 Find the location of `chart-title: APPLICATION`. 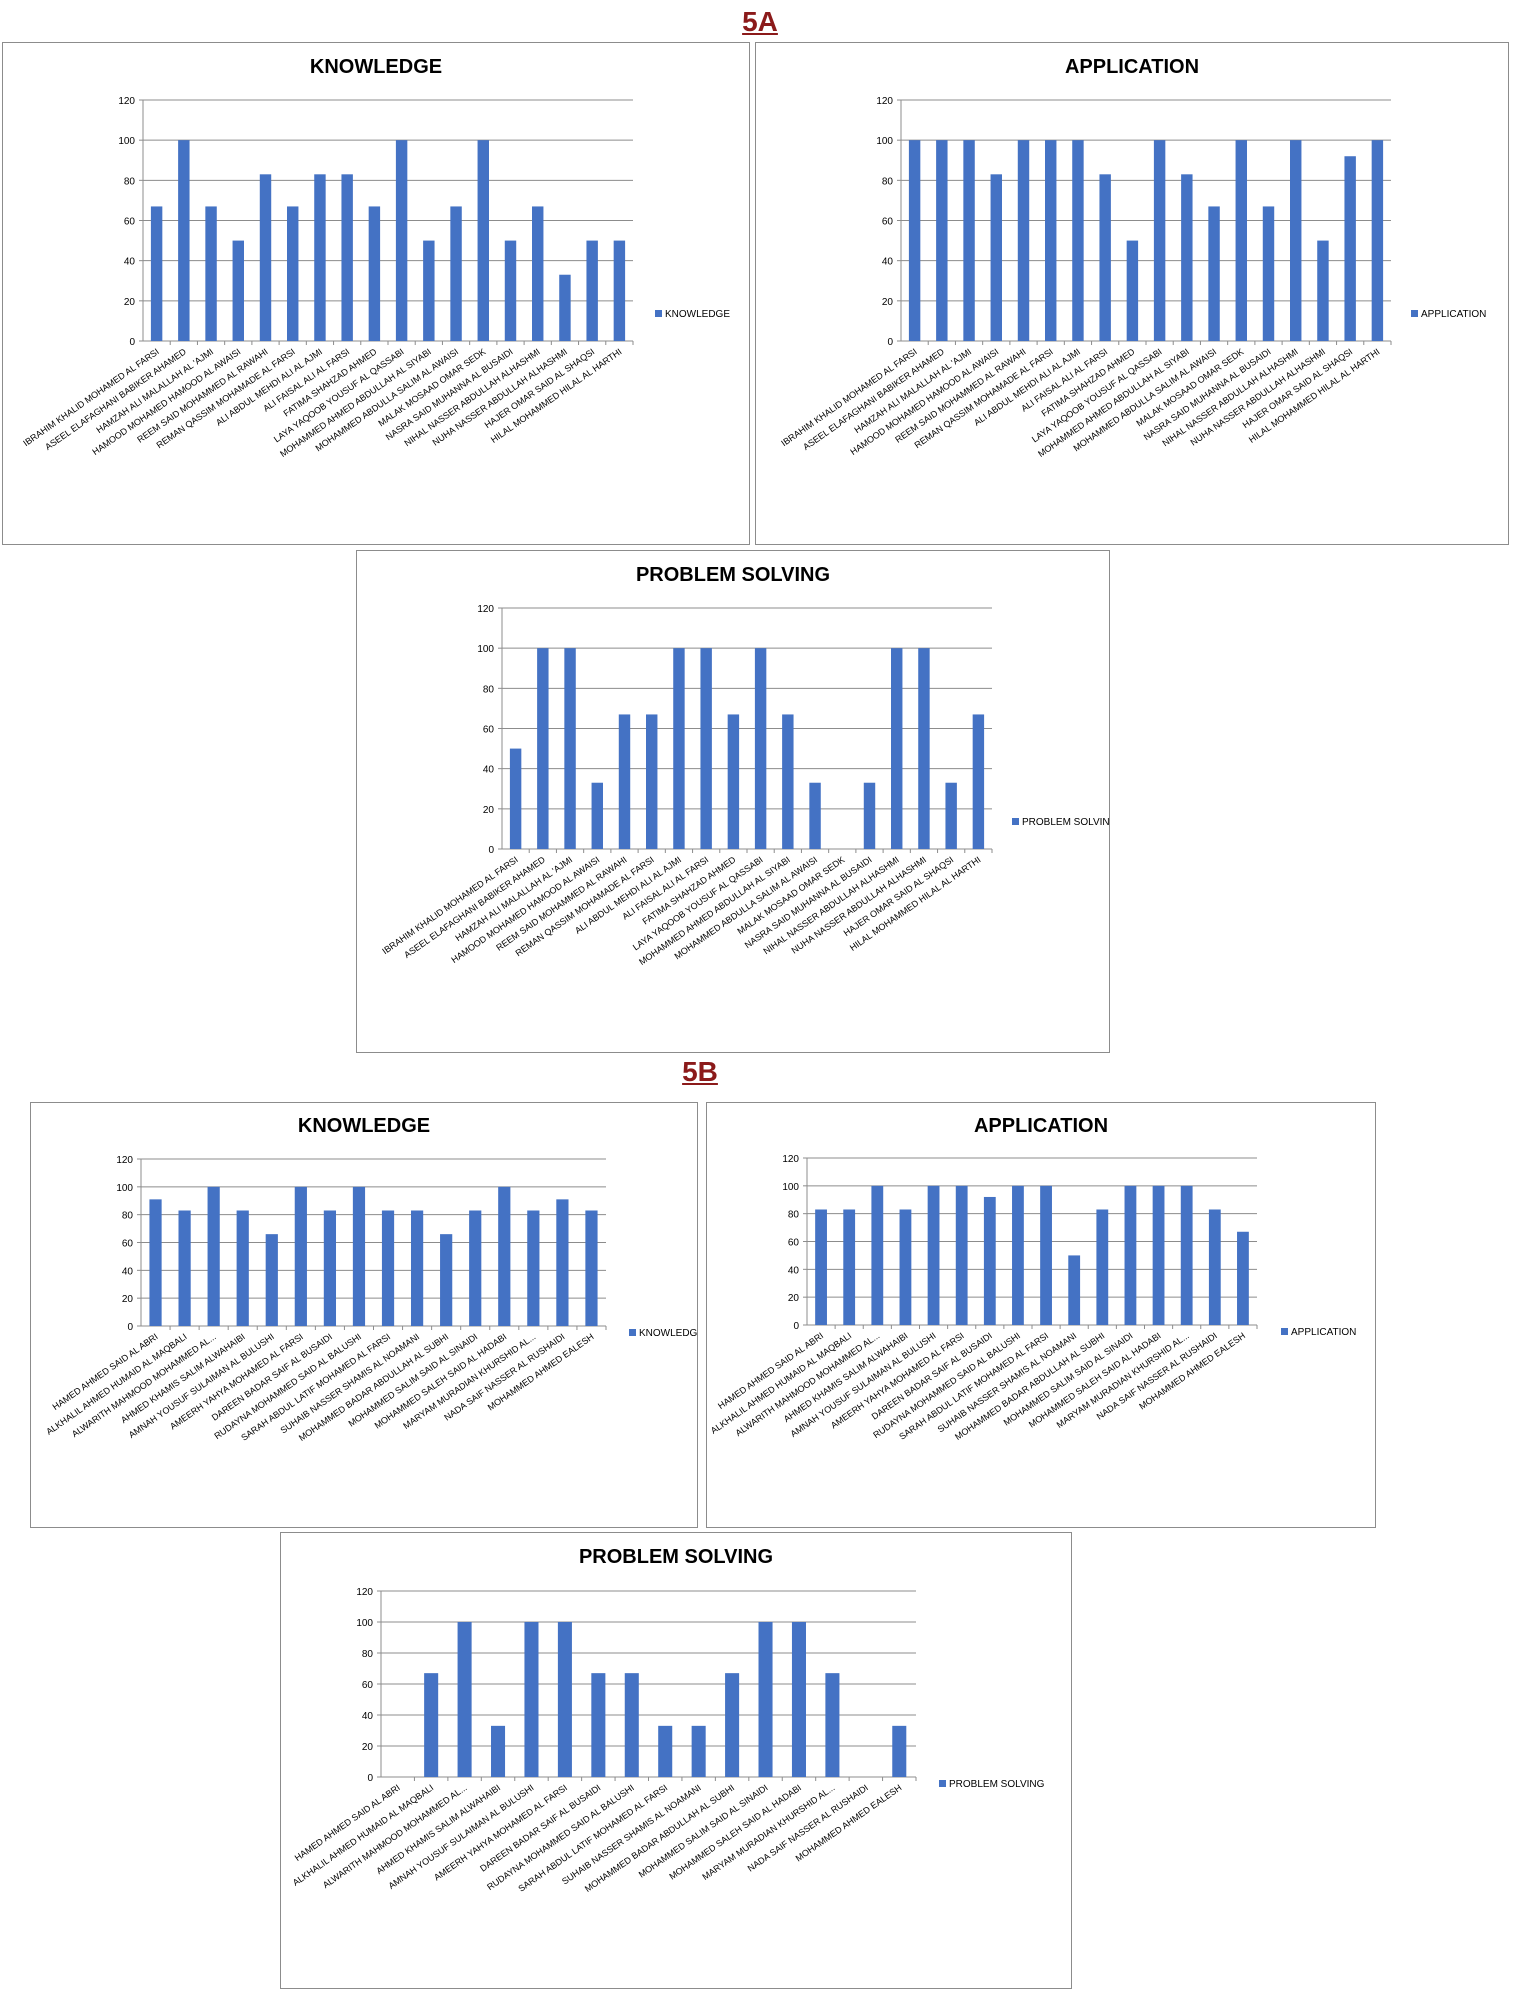

chart-title: APPLICATION is located at coordinates (1132, 67).